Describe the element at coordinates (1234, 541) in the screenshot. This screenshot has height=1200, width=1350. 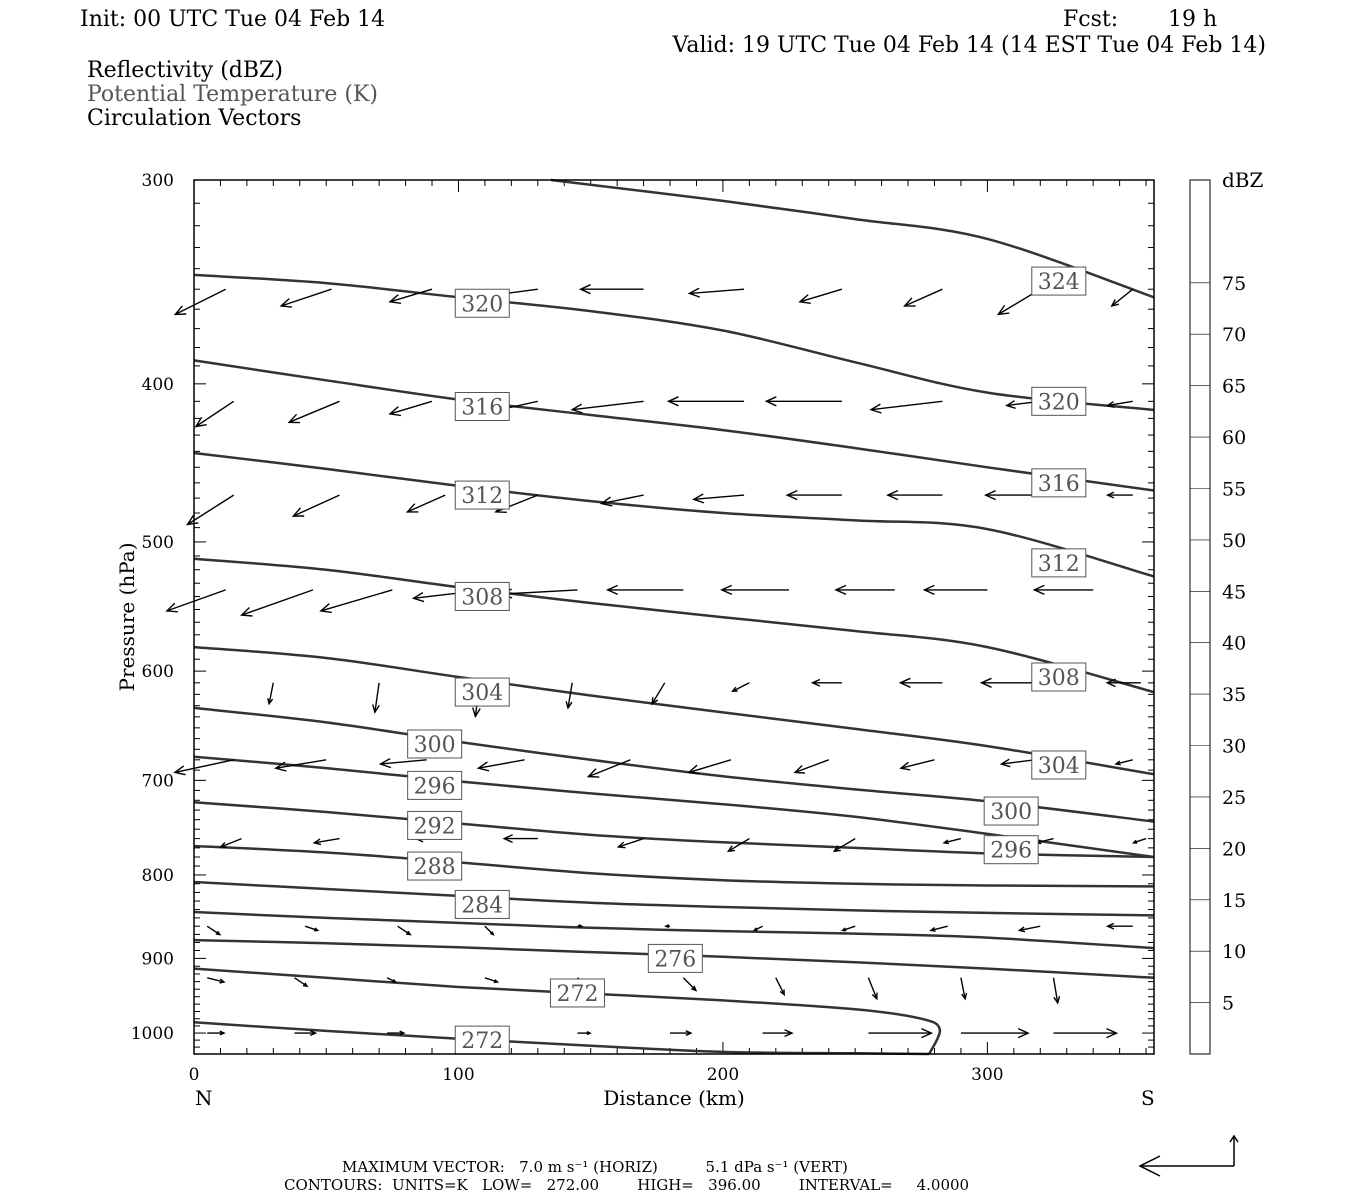
I see `colorbar-level-label: 50` at that location.